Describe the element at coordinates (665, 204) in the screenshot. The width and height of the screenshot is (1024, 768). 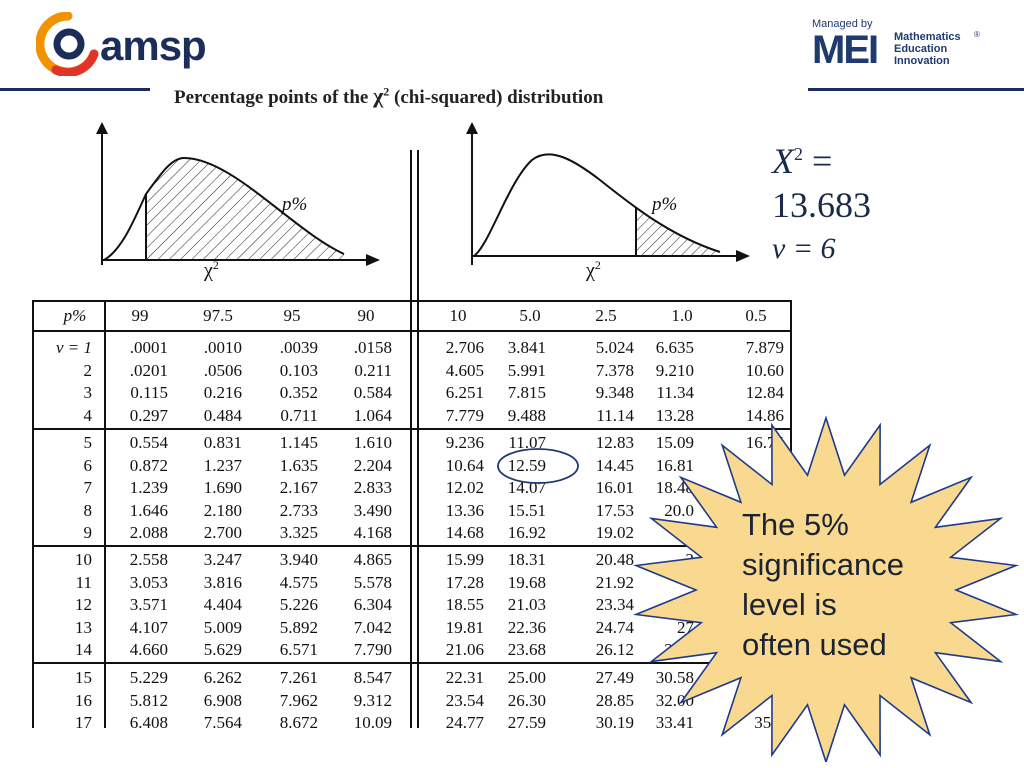
I see `right-graph-p-label: p%` at that location.